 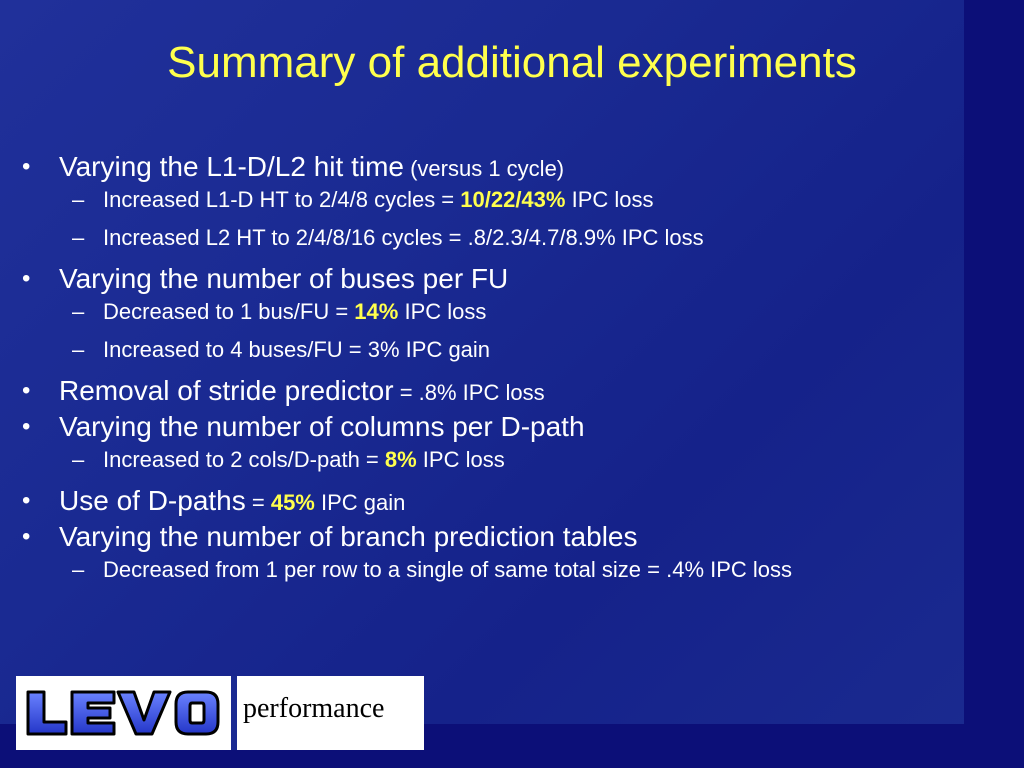 I want to click on bullet-text: Removal of stride predictor, so click(x=226, y=390).